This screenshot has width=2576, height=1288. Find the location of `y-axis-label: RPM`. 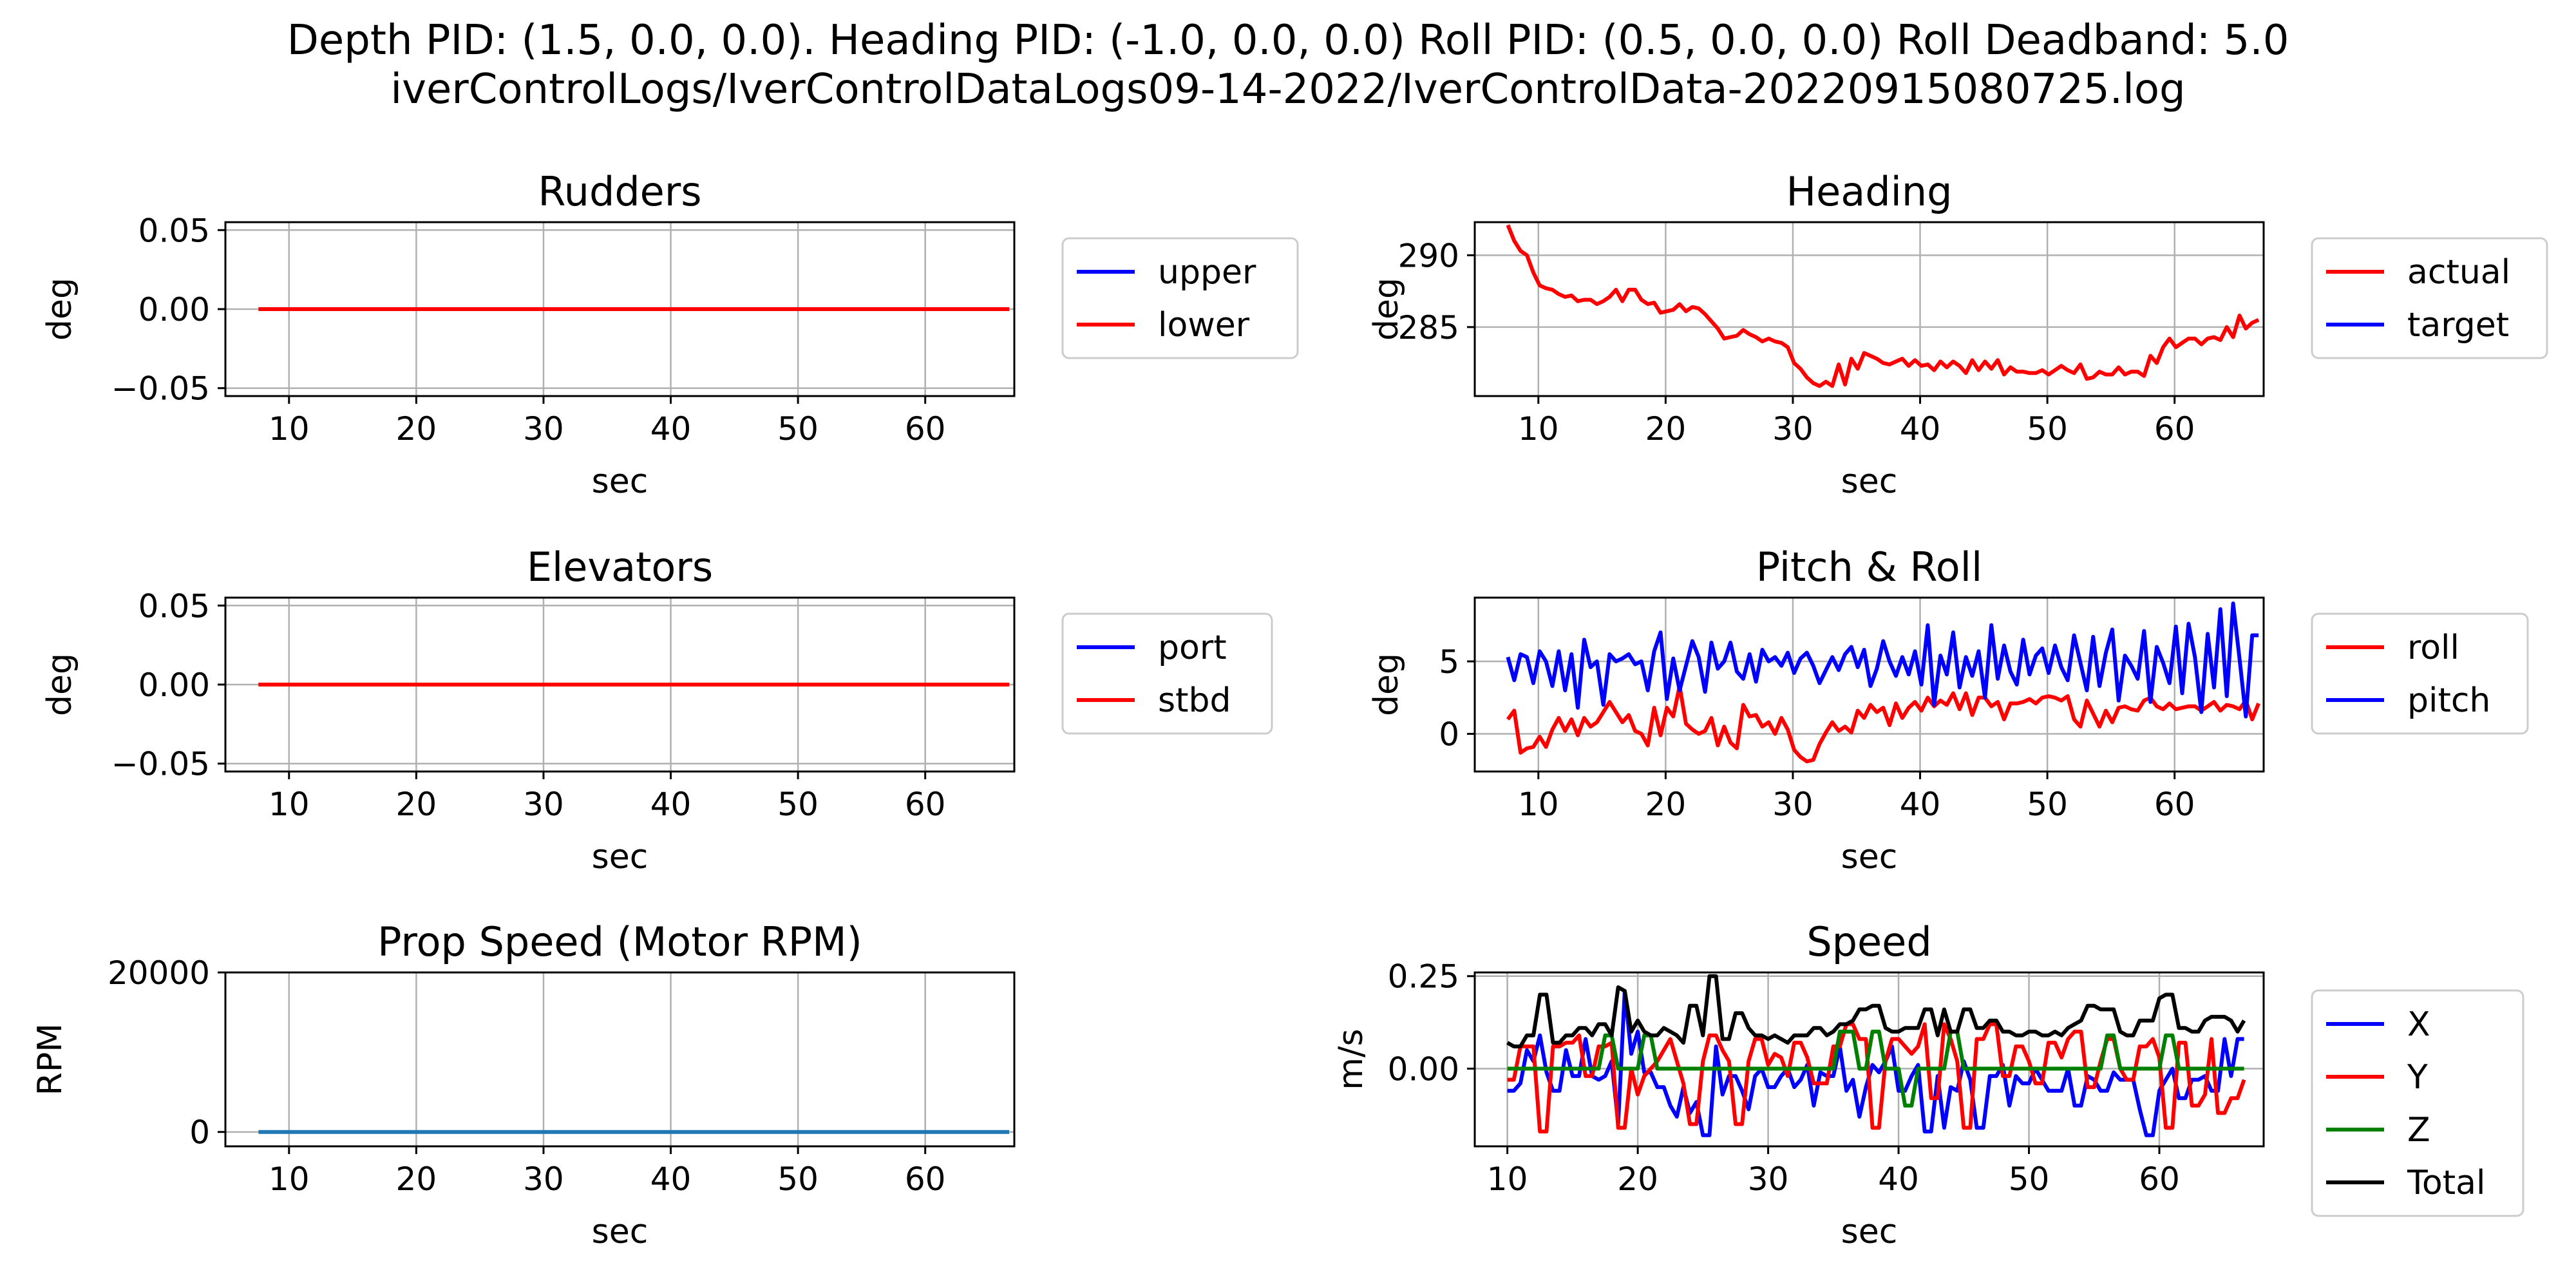

y-axis-label: RPM is located at coordinates (50, 1059).